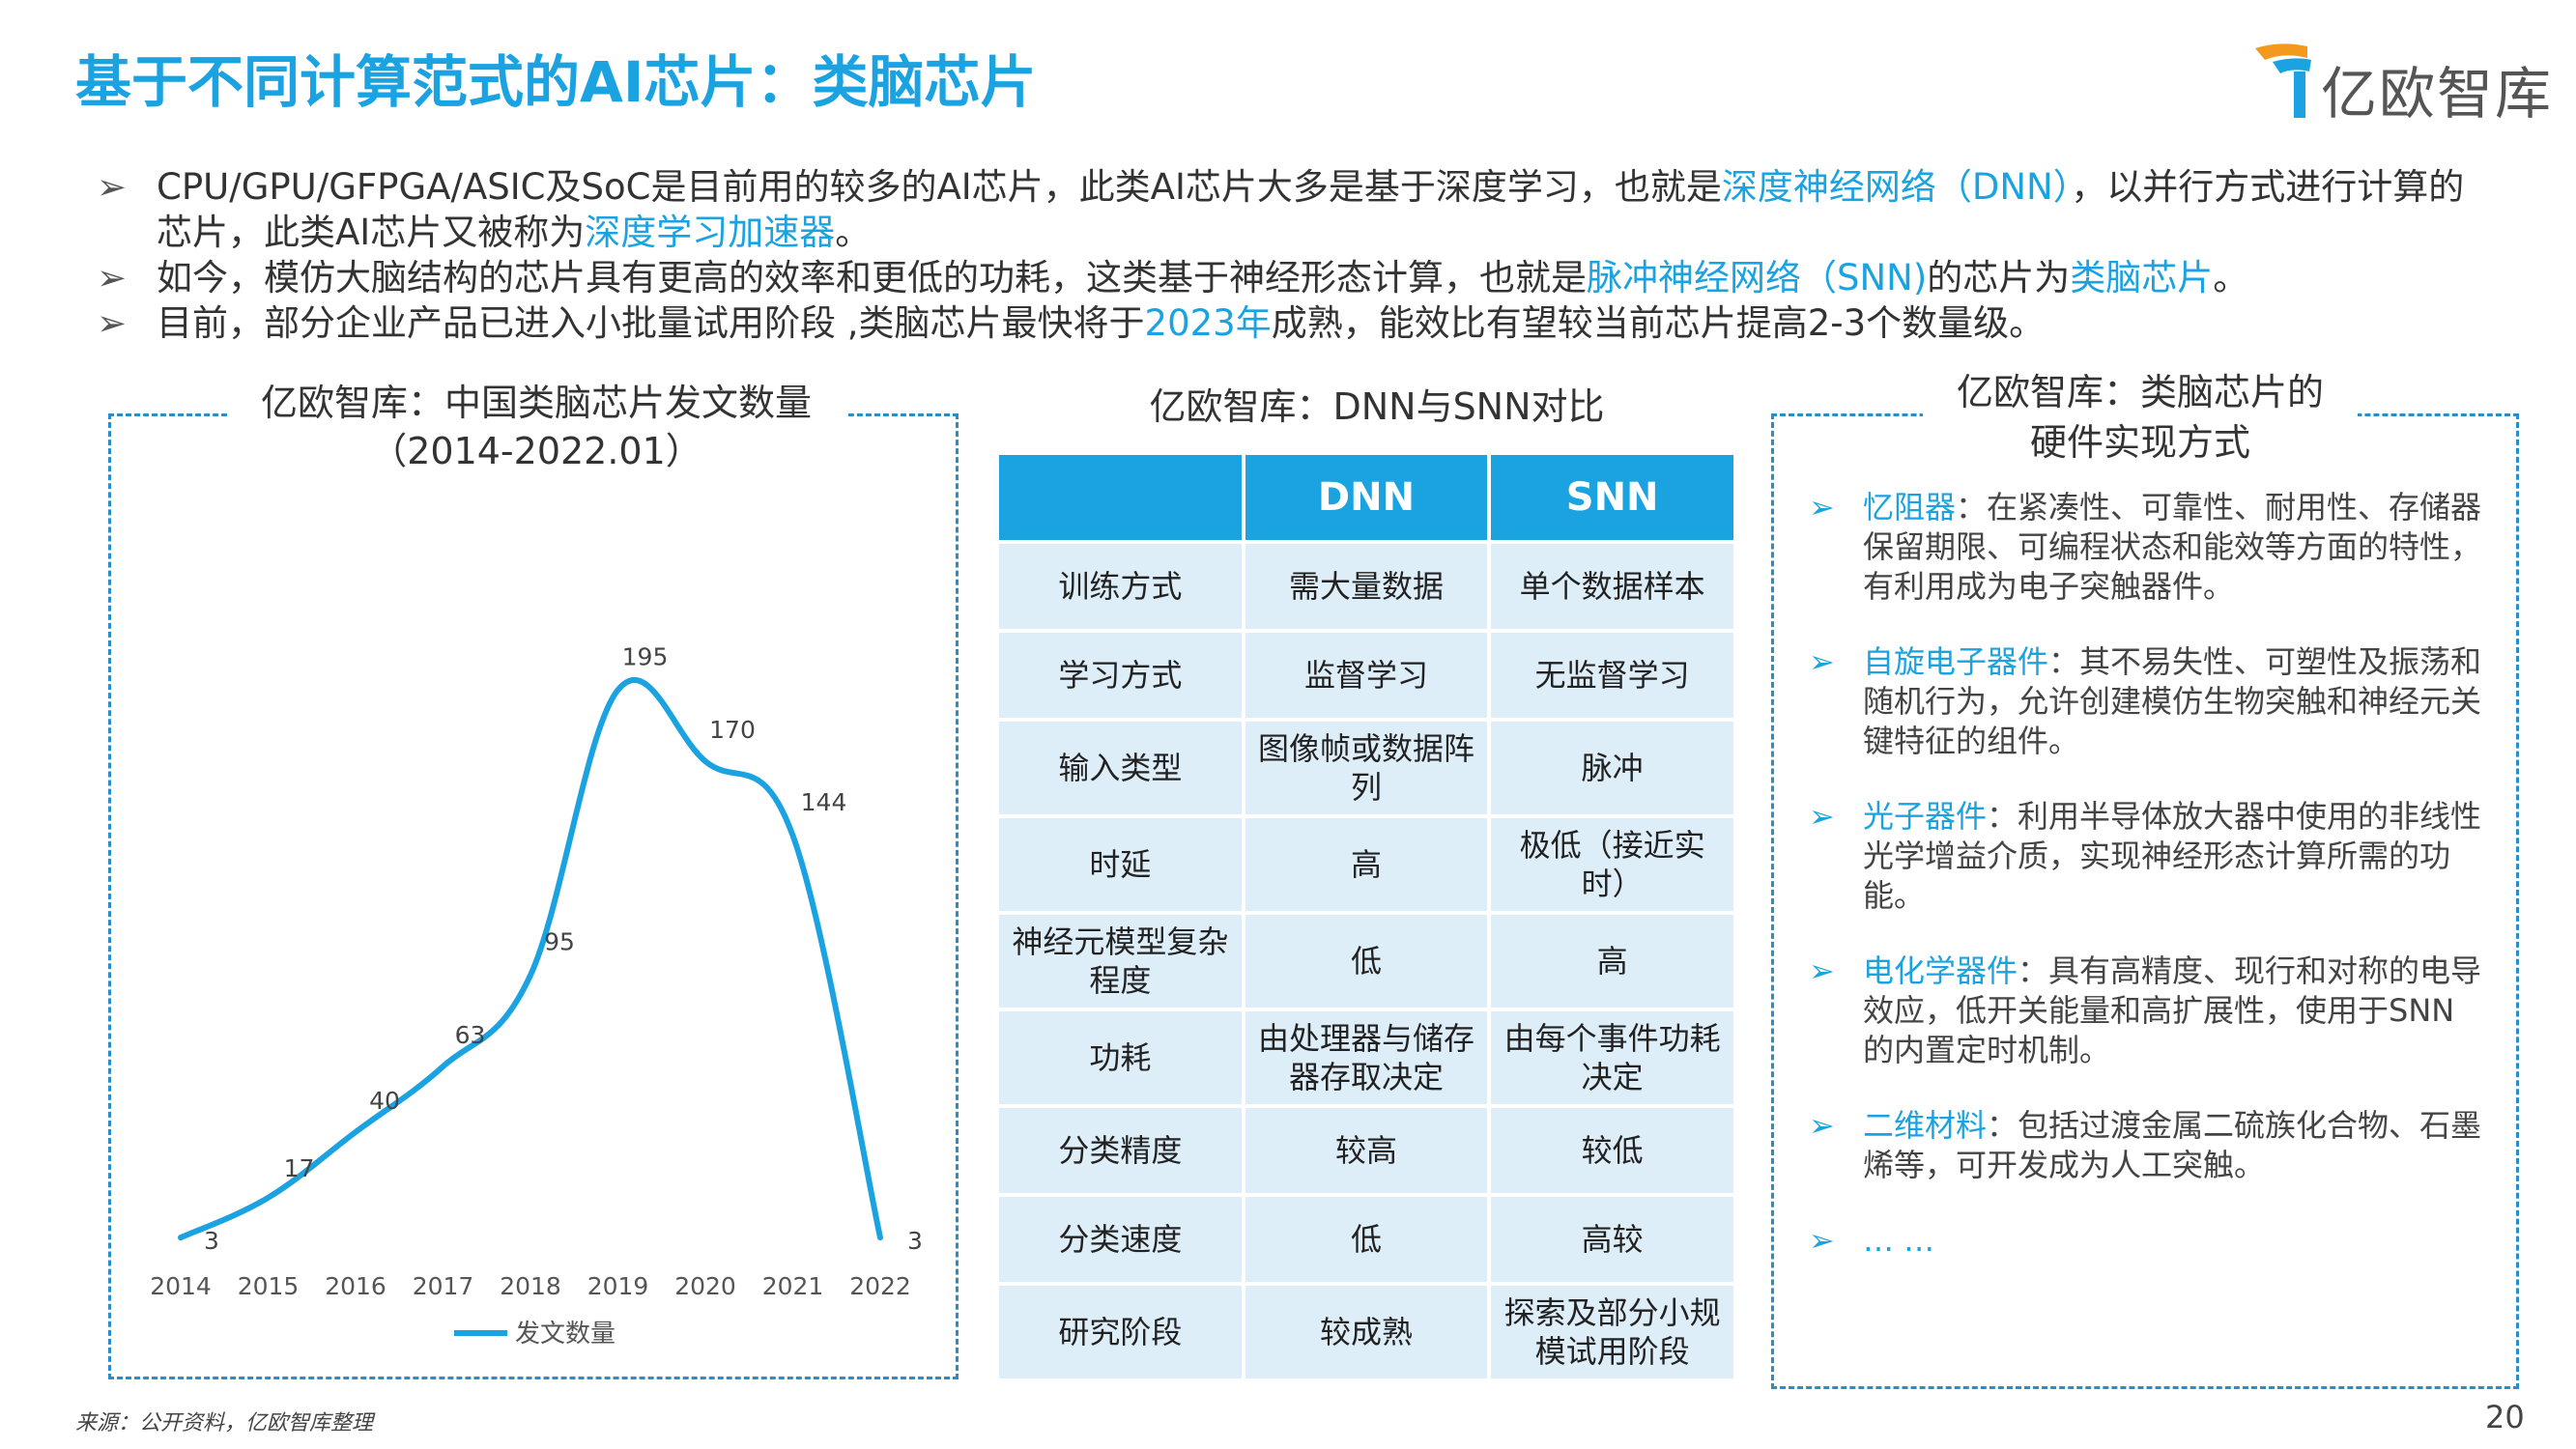 This screenshot has width=2576, height=1449. I want to click on page-number: 20, so click(2505, 1417).